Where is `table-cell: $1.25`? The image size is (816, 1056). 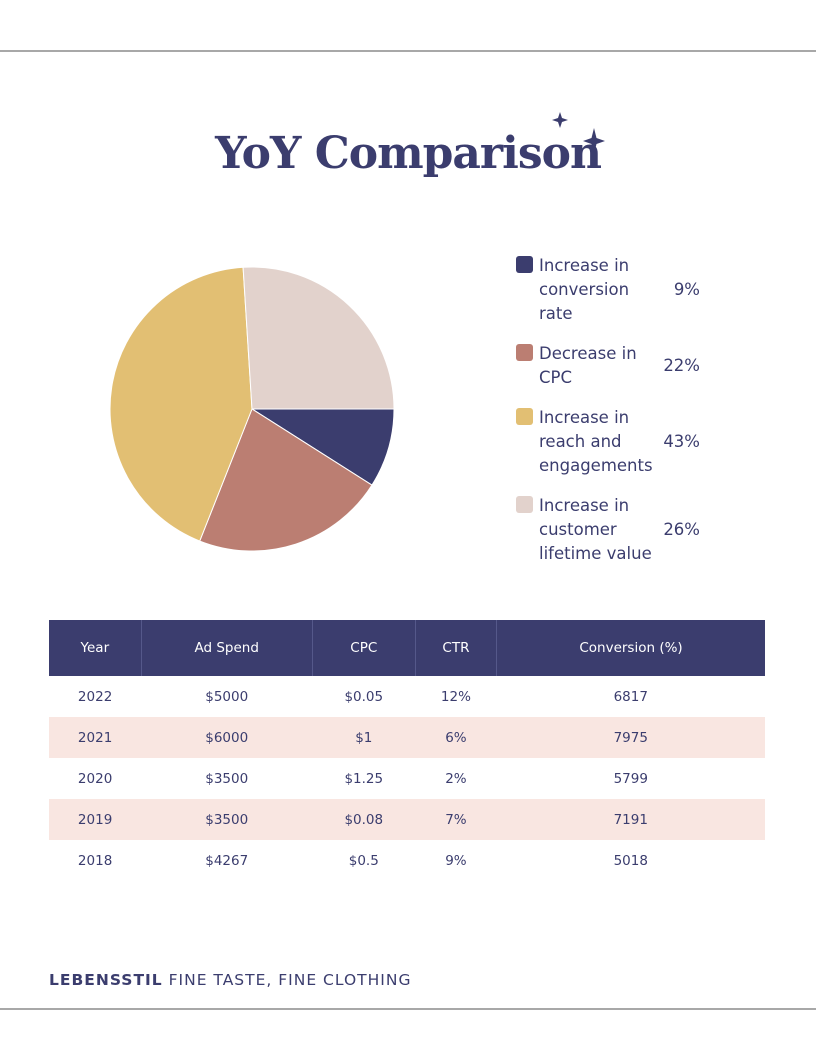
table-cell: $1.25 is located at coordinates (364, 778).